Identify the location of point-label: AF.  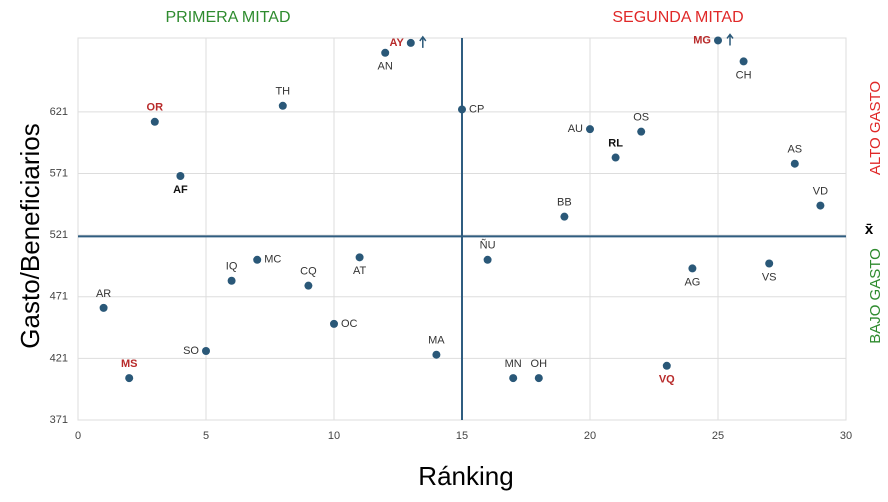
(180, 190).